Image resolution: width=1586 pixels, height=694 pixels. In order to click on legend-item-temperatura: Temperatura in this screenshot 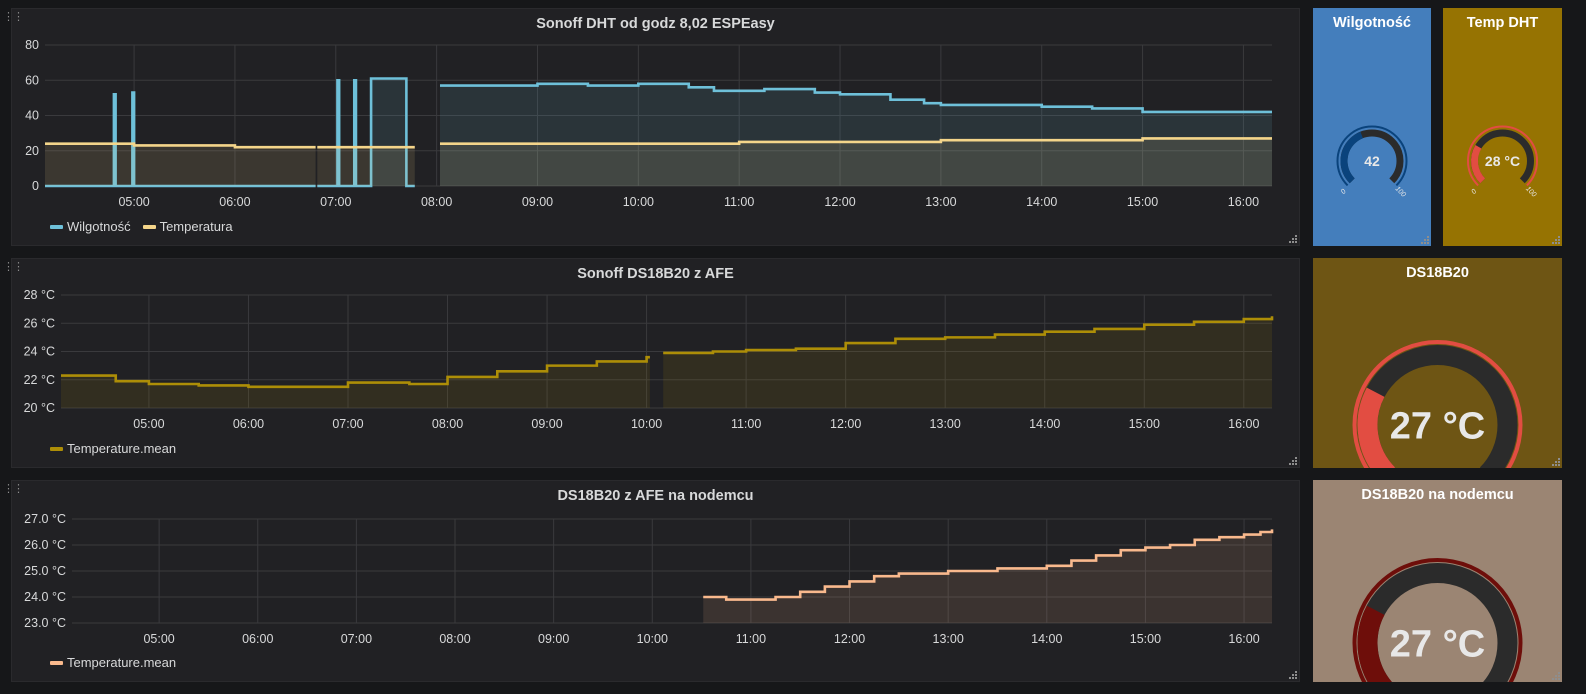, I will do `click(187, 226)`.